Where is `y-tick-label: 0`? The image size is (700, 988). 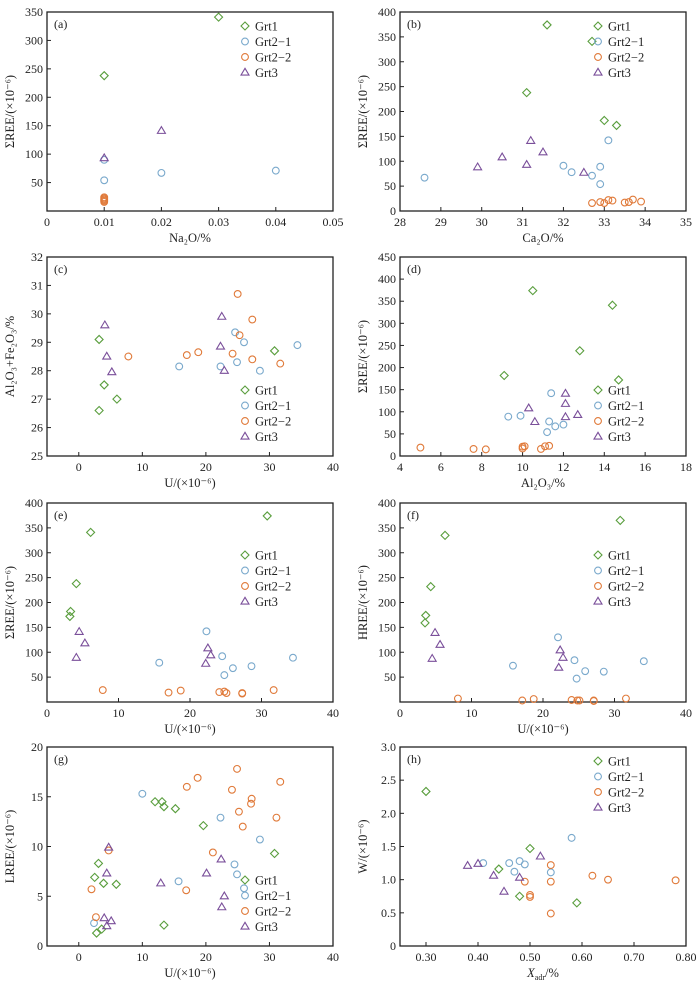 y-tick-label: 0 is located at coordinates (393, 456).